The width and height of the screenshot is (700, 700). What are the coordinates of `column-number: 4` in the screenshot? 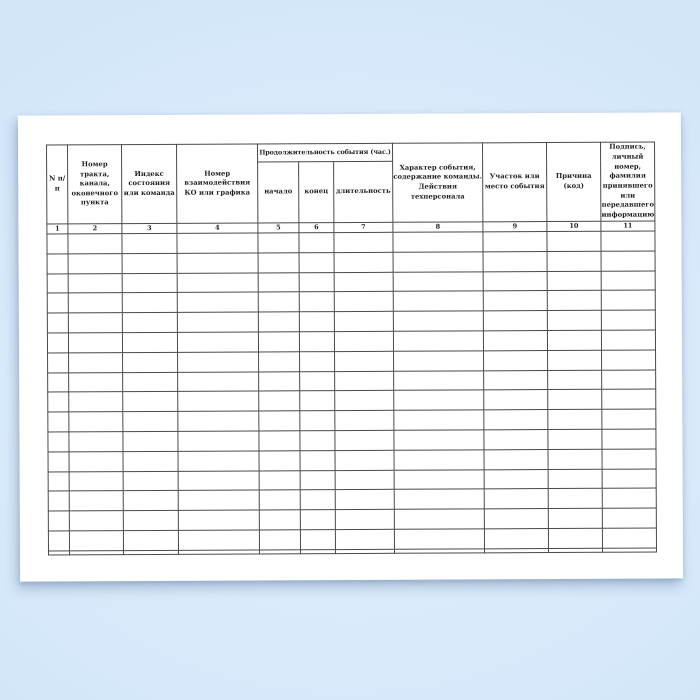 It's located at (217, 228).